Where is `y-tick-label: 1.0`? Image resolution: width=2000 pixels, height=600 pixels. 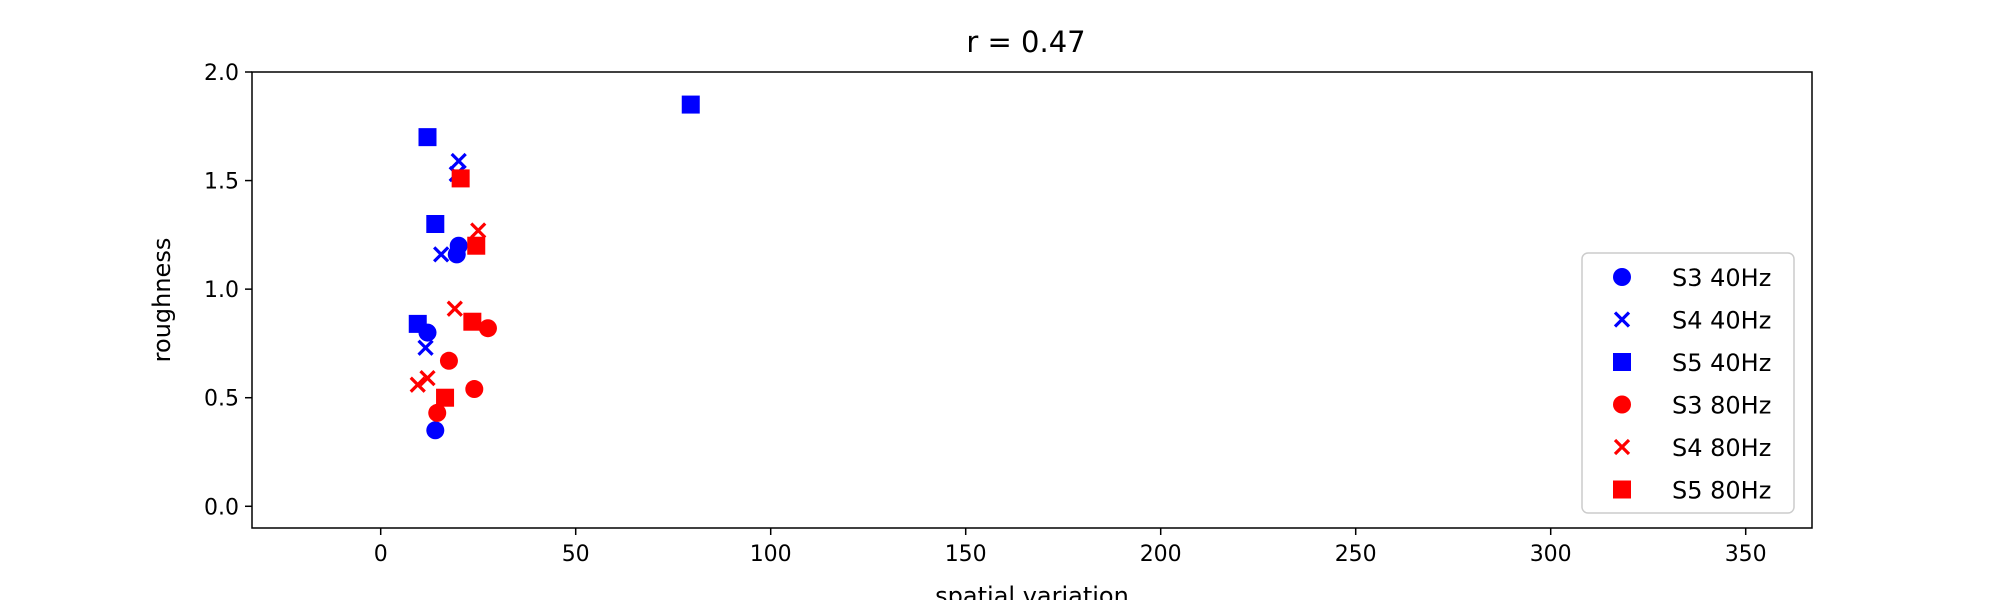
y-tick-label: 1.0 is located at coordinates (221, 290).